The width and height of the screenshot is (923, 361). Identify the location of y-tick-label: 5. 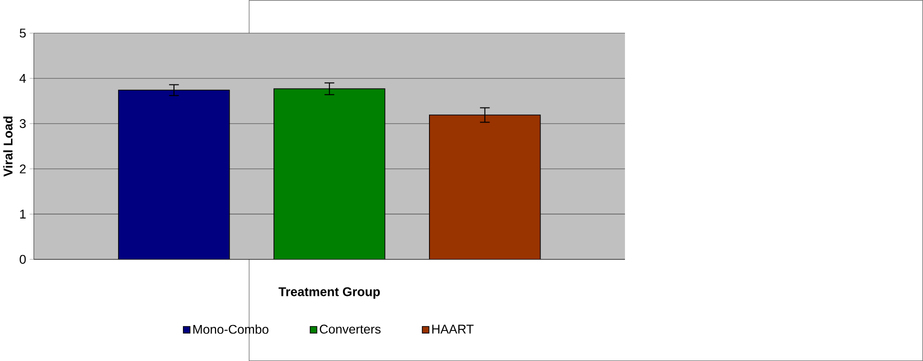
(23, 33).